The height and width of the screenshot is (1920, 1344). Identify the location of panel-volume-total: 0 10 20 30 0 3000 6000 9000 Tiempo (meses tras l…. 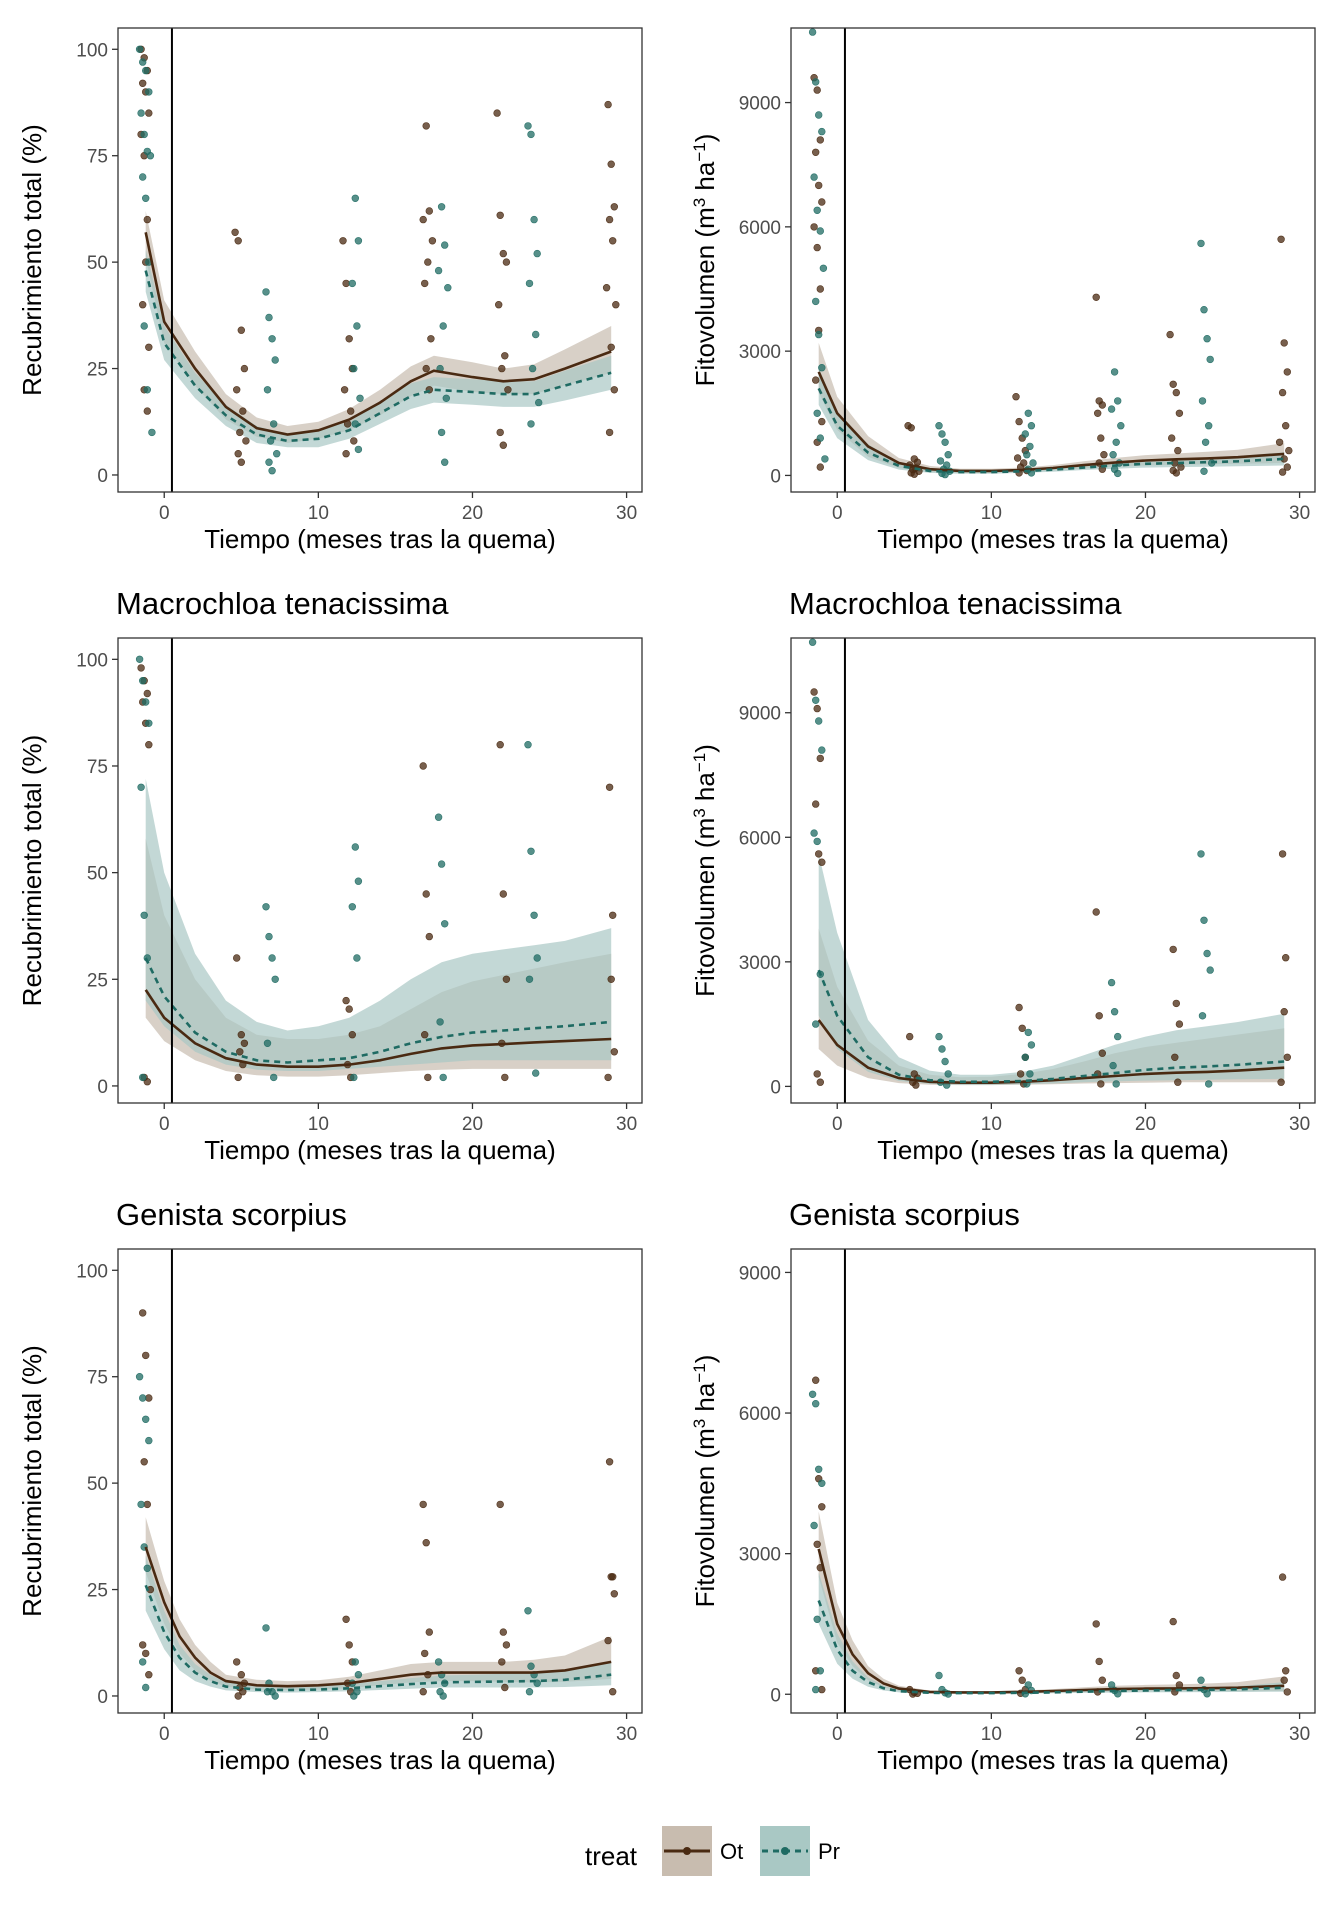
(1003, 290).